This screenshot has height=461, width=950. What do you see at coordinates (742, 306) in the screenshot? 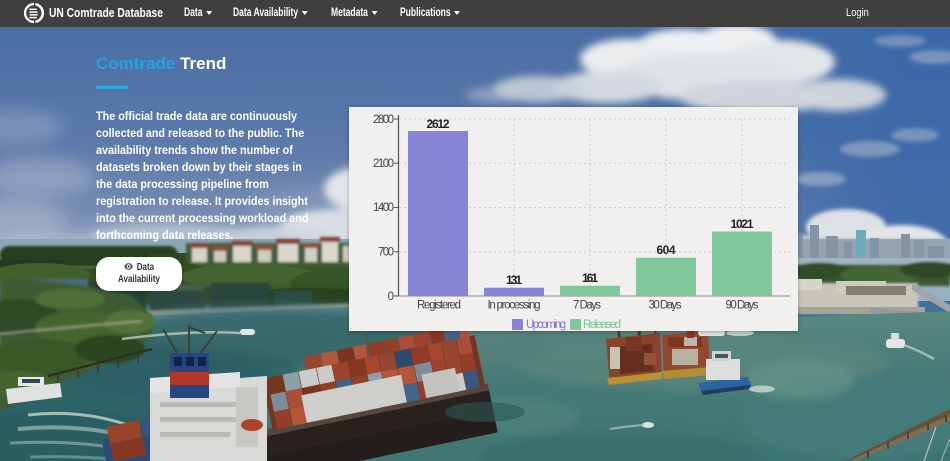
I see `svg-text: 90 Days` at bounding box center [742, 306].